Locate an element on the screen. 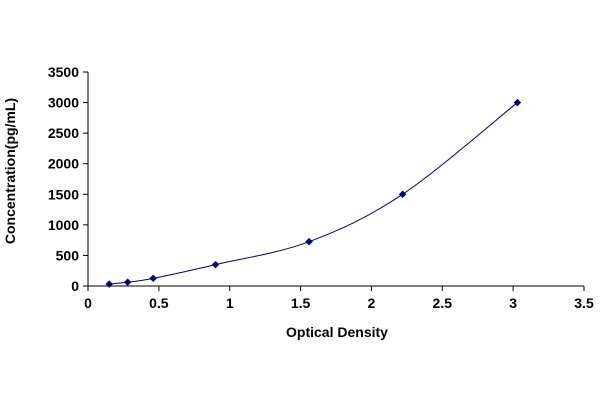 This screenshot has width=600, height=400. x-tick-label: 2.5 is located at coordinates (443, 303).